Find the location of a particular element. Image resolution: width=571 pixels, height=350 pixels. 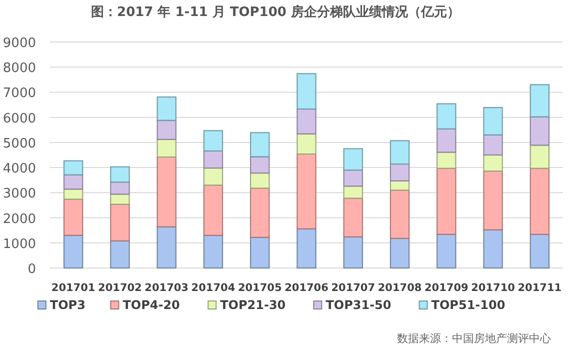

y-tick-label: 6000 is located at coordinates (19, 118).